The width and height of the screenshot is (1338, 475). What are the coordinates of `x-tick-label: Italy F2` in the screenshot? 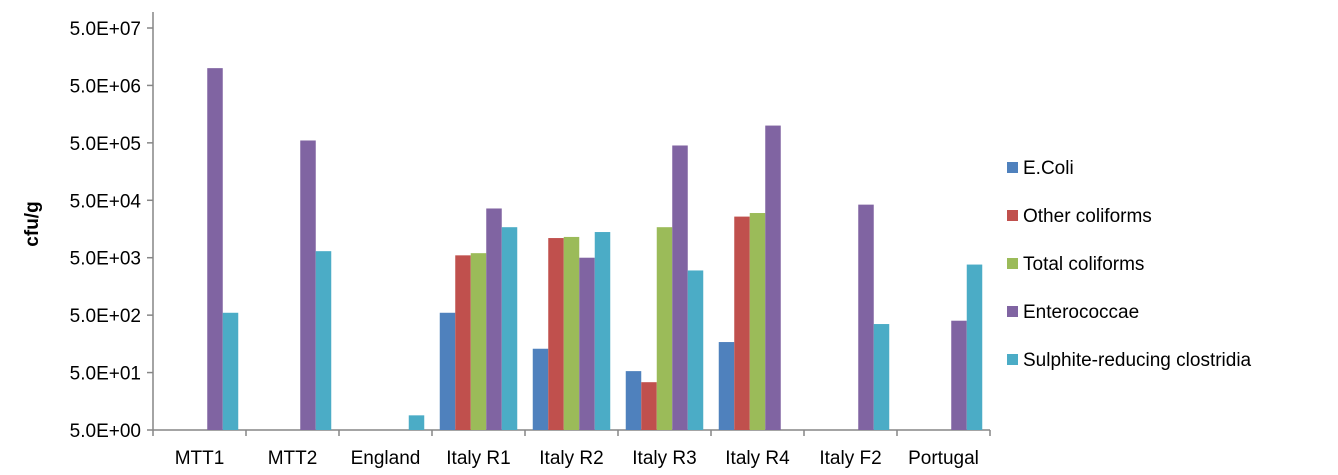 It's located at (850, 458).